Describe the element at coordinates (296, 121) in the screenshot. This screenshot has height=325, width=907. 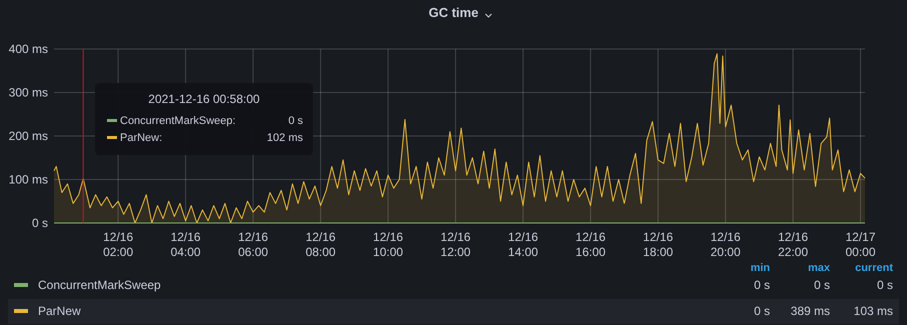
I see `annotation: 0 s` at that location.